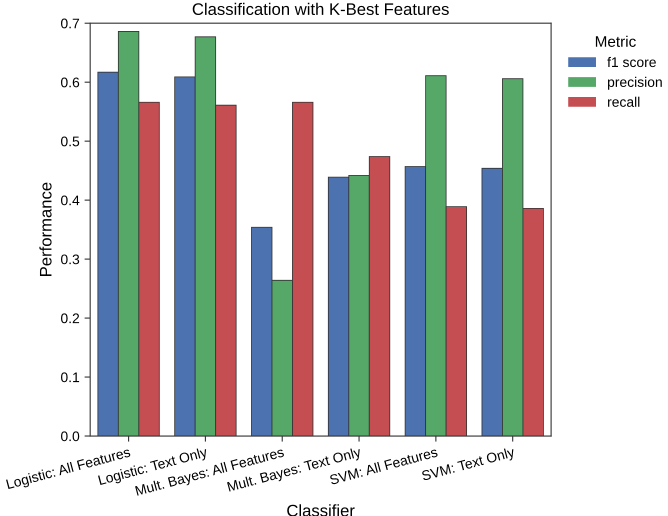  What do you see at coordinates (70, 318) in the screenshot?
I see `y-tick-label: 0.2` at bounding box center [70, 318].